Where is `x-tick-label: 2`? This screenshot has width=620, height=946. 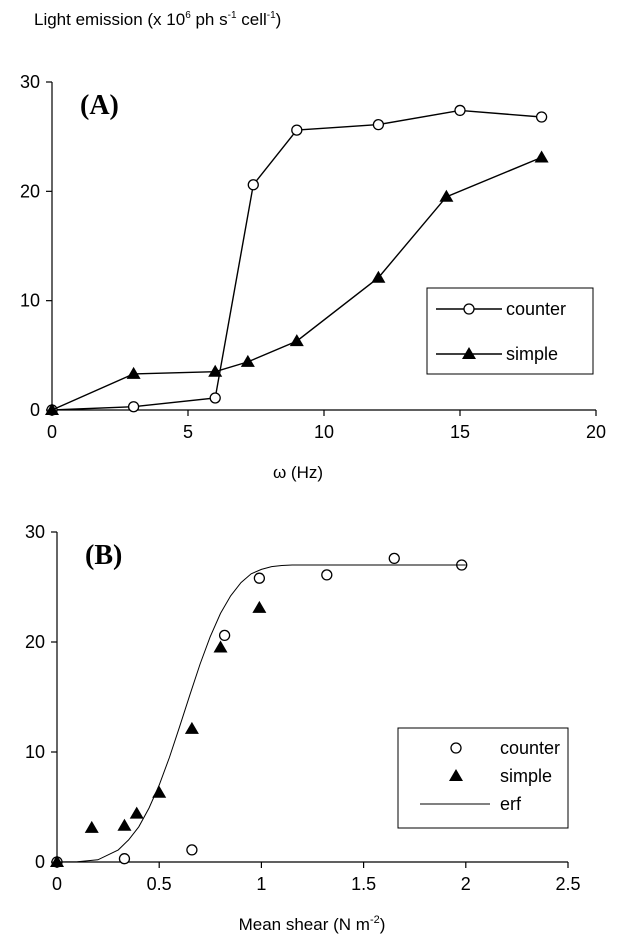
x-tick-label: 2 is located at coordinates (466, 884).